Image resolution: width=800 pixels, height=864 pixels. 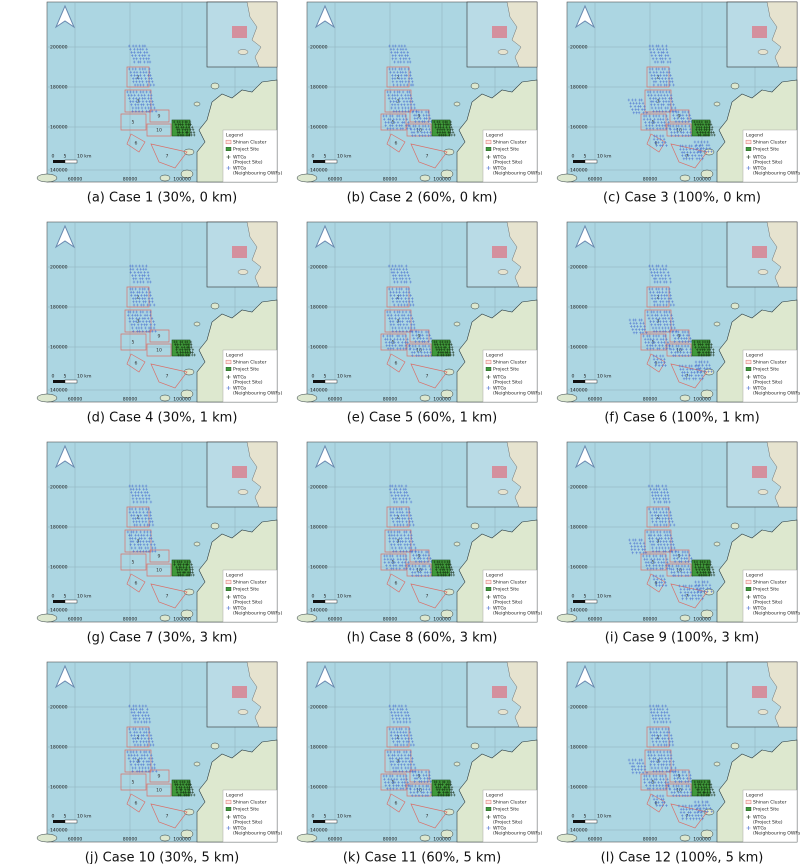 I want to click on panel-caption: (g) Case 7 (30%, 3 km), so click(x=162, y=638).